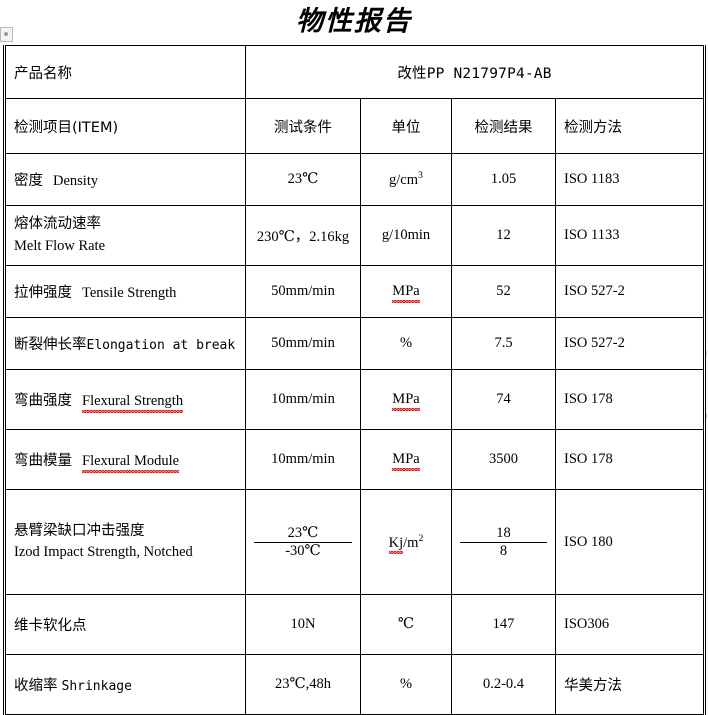 The height and width of the screenshot is (715, 708). I want to click on table-row: 维卡软化点 10N ℃ 147 ISO306, so click(355, 624).